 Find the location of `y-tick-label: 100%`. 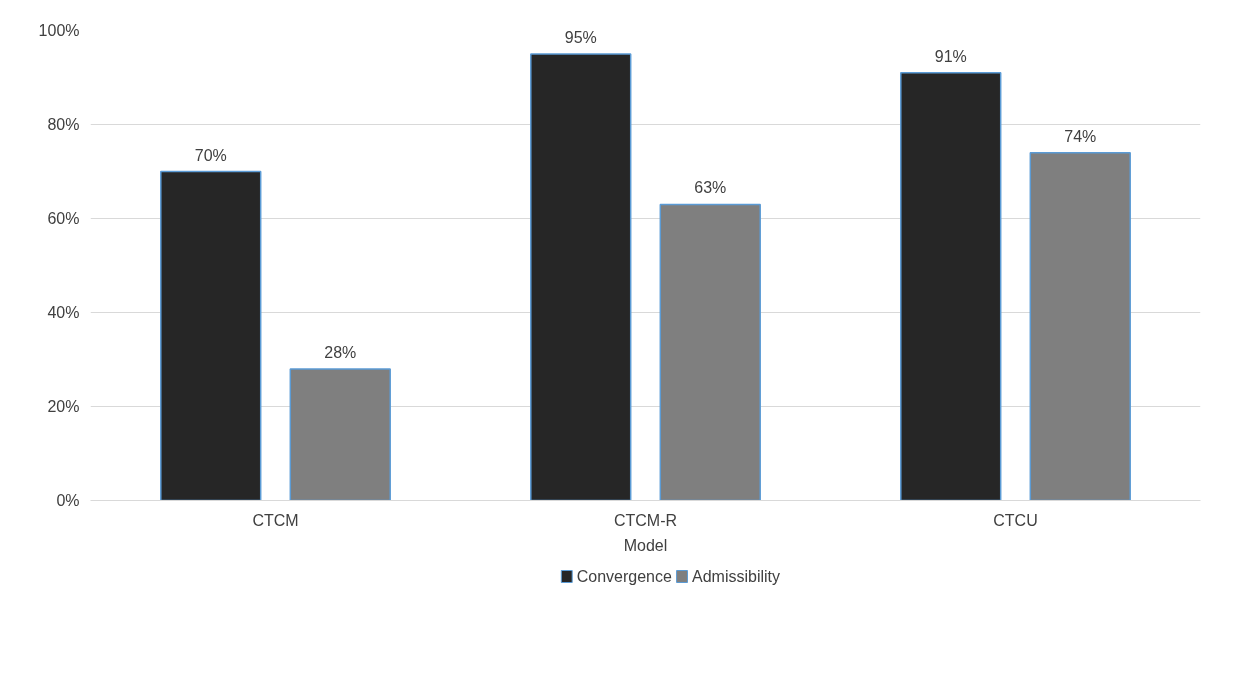

y-tick-label: 100% is located at coordinates (59, 30).